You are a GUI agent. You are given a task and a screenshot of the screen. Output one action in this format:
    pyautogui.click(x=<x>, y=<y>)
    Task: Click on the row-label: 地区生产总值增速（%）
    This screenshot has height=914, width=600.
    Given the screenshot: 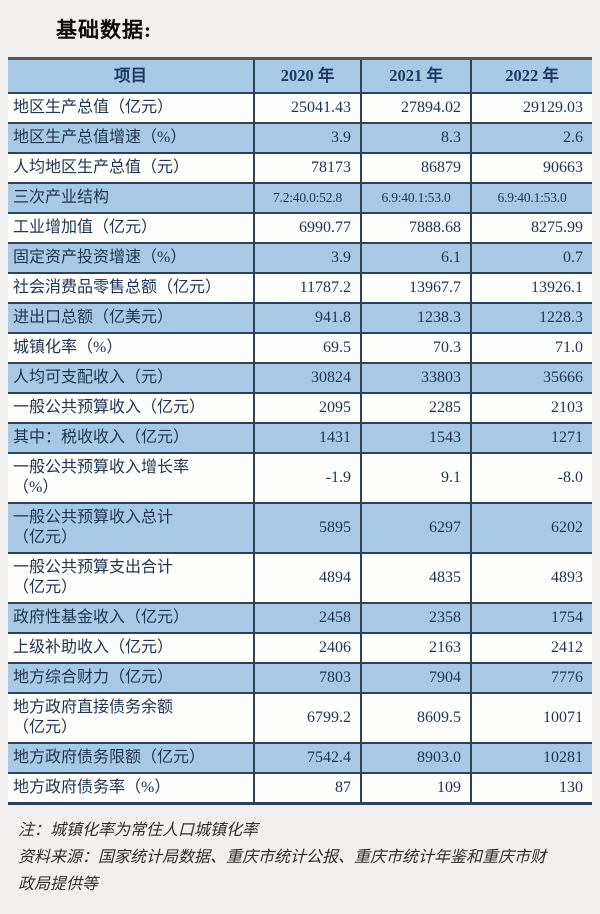 What is the action you would take?
    pyautogui.click(x=131, y=138)
    